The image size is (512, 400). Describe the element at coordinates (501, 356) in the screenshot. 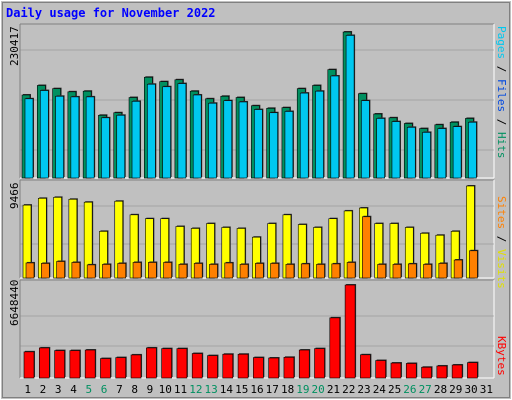

I see `legend-kbytes: KBytes` at that location.